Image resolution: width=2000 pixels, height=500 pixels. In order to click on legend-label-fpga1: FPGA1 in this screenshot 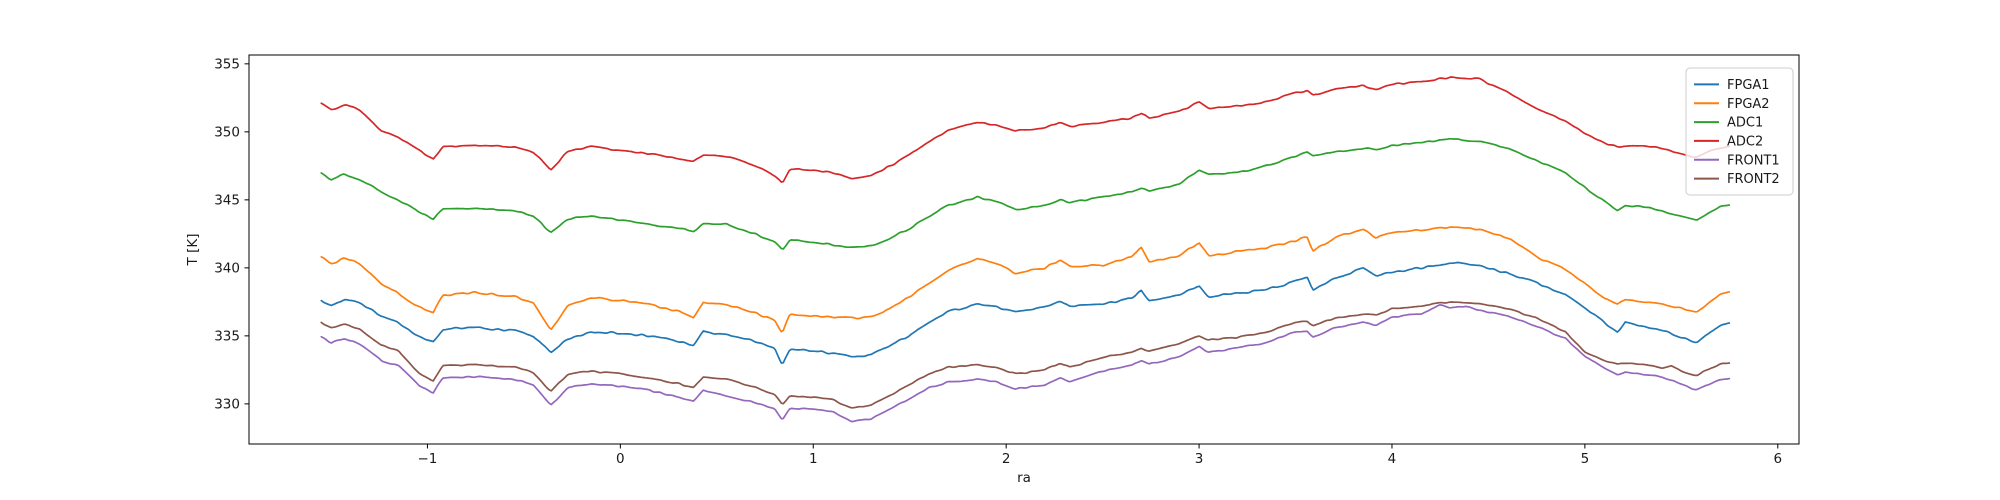, I will do `click(1748, 85)`.